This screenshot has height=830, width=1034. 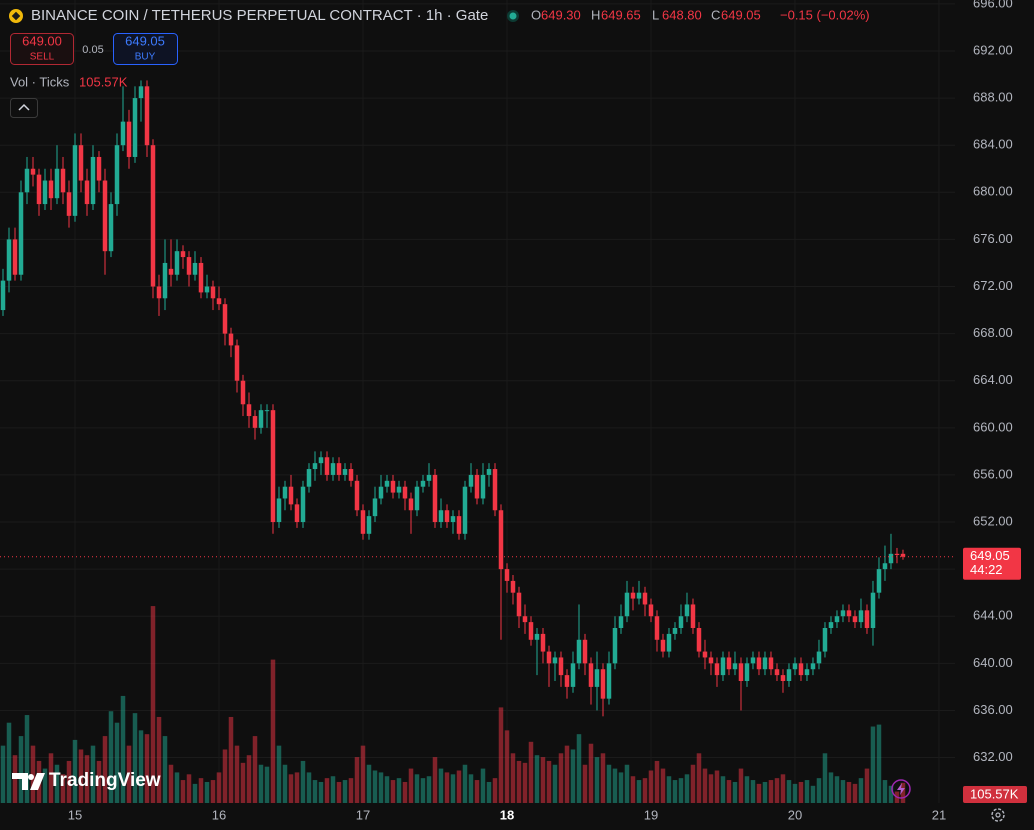 I want to click on buy-button, so click(x=145, y=49).